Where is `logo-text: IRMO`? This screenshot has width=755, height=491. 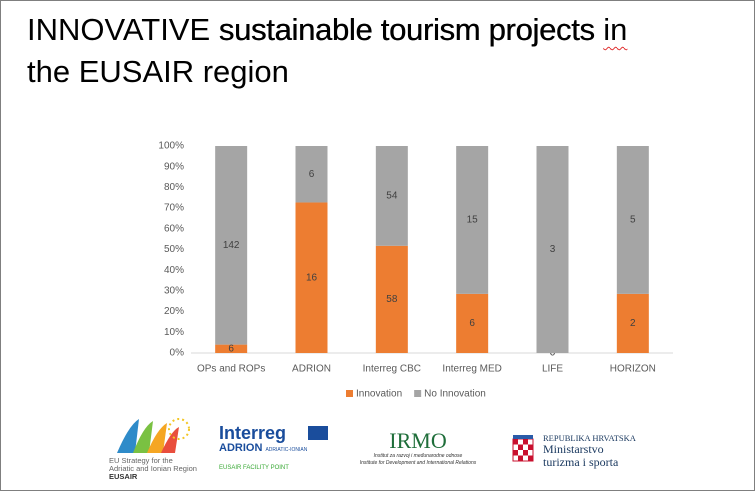
logo-text: IRMO is located at coordinates (418, 440).